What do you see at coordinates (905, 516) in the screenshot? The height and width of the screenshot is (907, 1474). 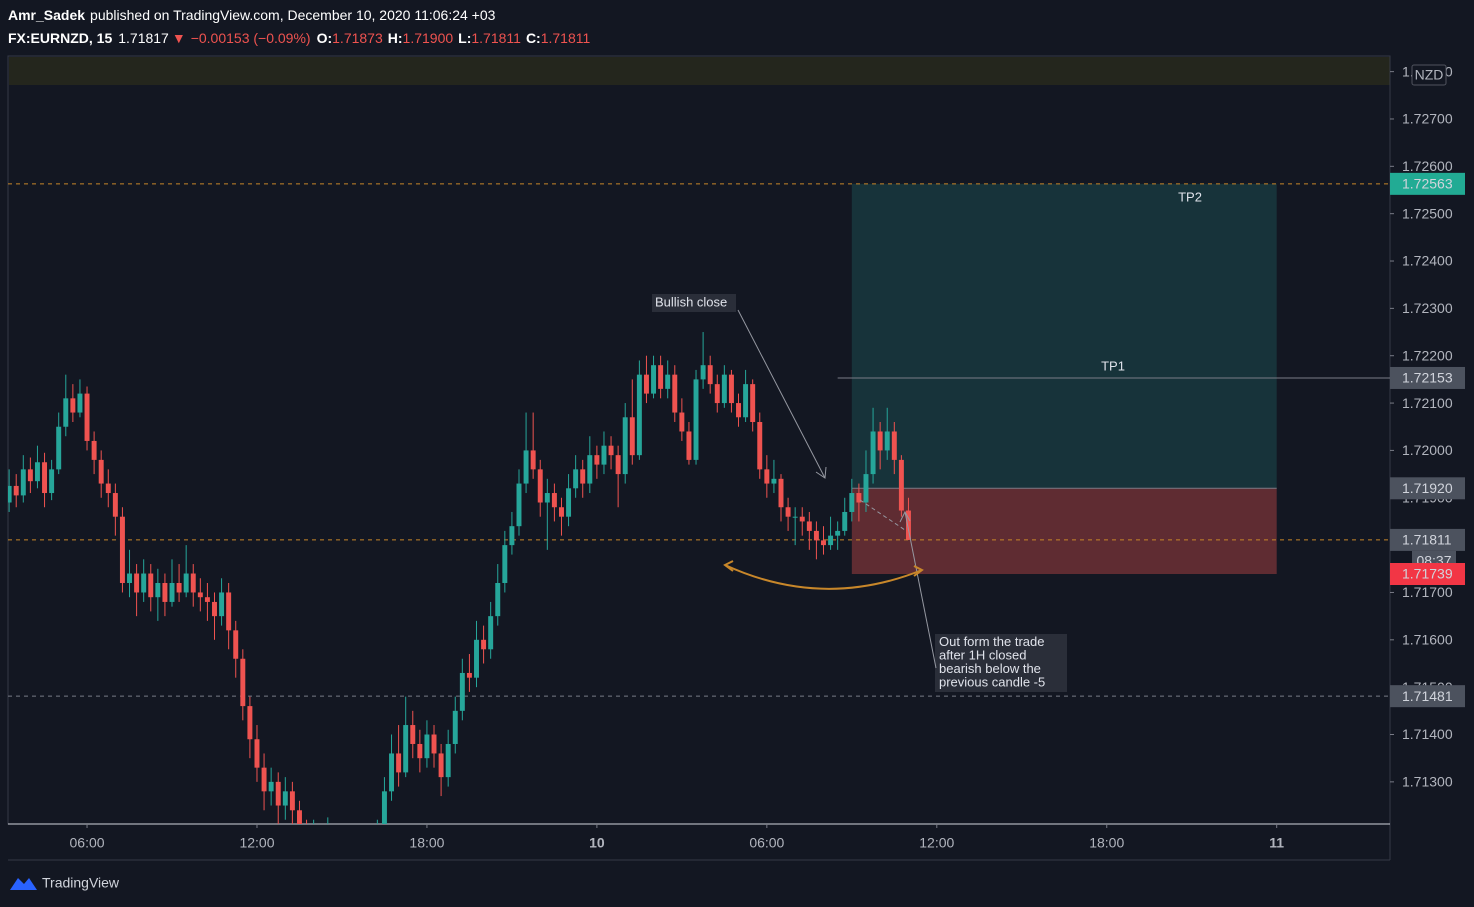 I see `out-arrowhead` at bounding box center [905, 516].